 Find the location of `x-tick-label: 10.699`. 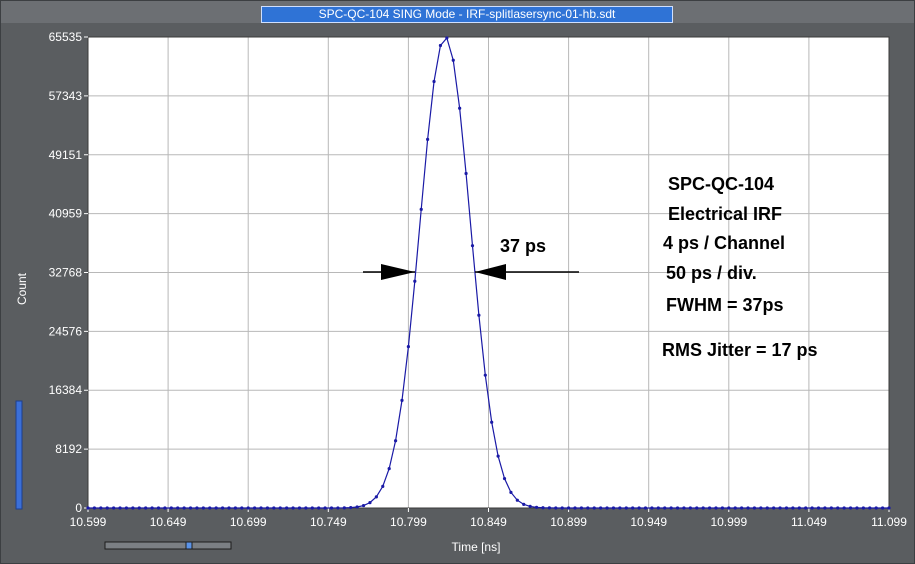

x-tick-label: 10.699 is located at coordinates (248, 522).